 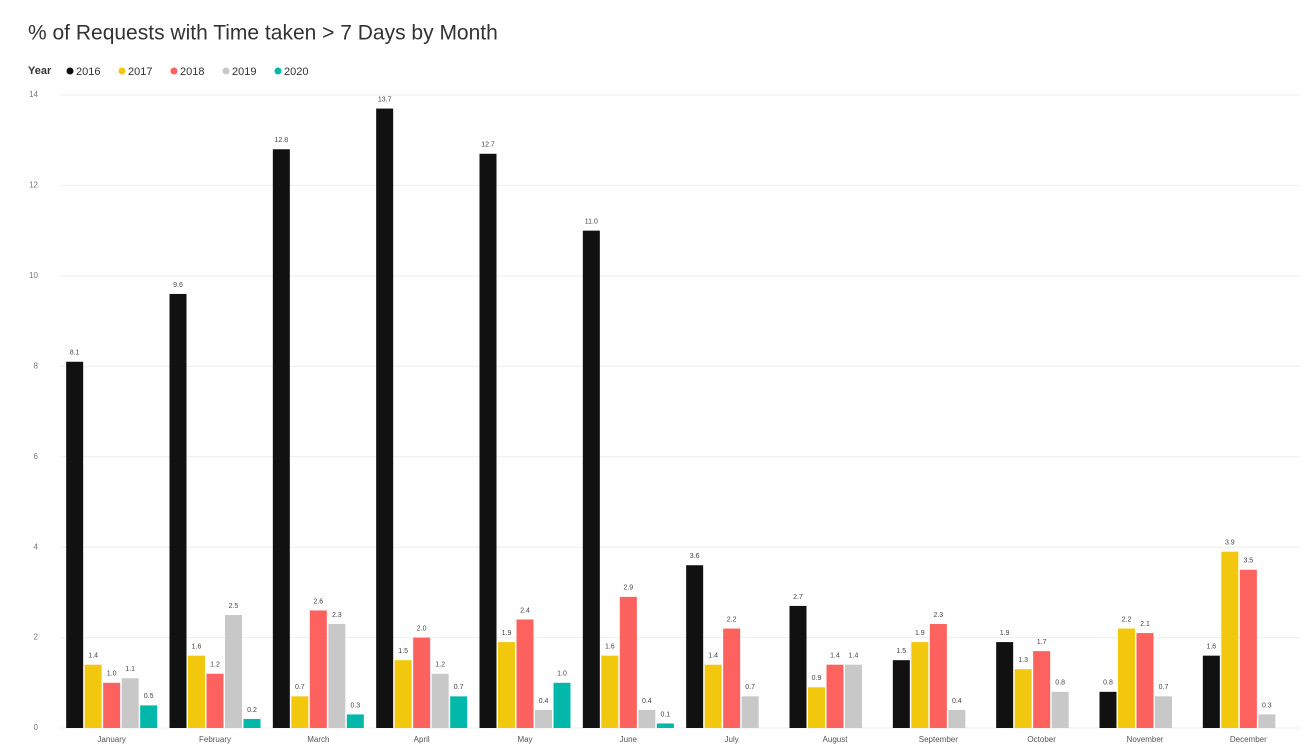 I want to click on legend-label: 2017, so click(x=140, y=72).